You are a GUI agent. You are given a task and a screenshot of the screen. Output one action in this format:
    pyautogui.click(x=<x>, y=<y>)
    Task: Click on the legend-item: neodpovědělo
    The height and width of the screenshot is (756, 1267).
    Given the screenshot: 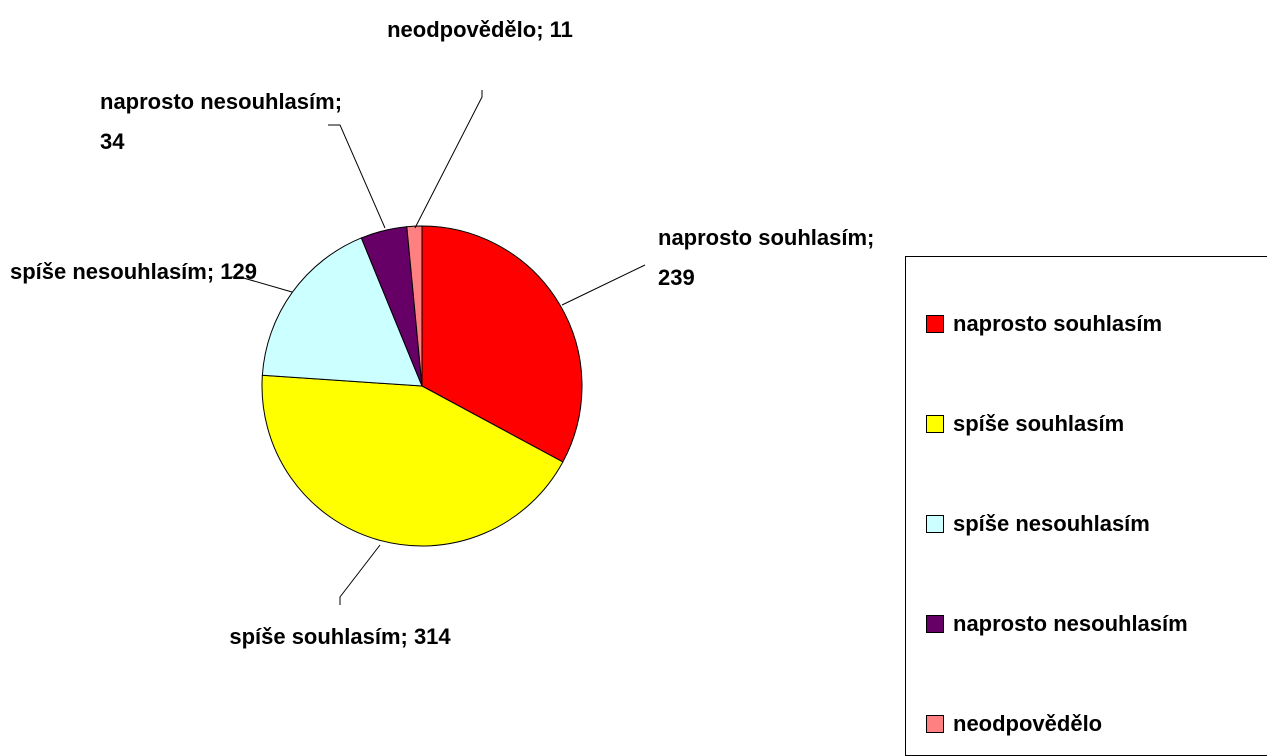 What is the action you would take?
    pyautogui.click(x=1014, y=724)
    